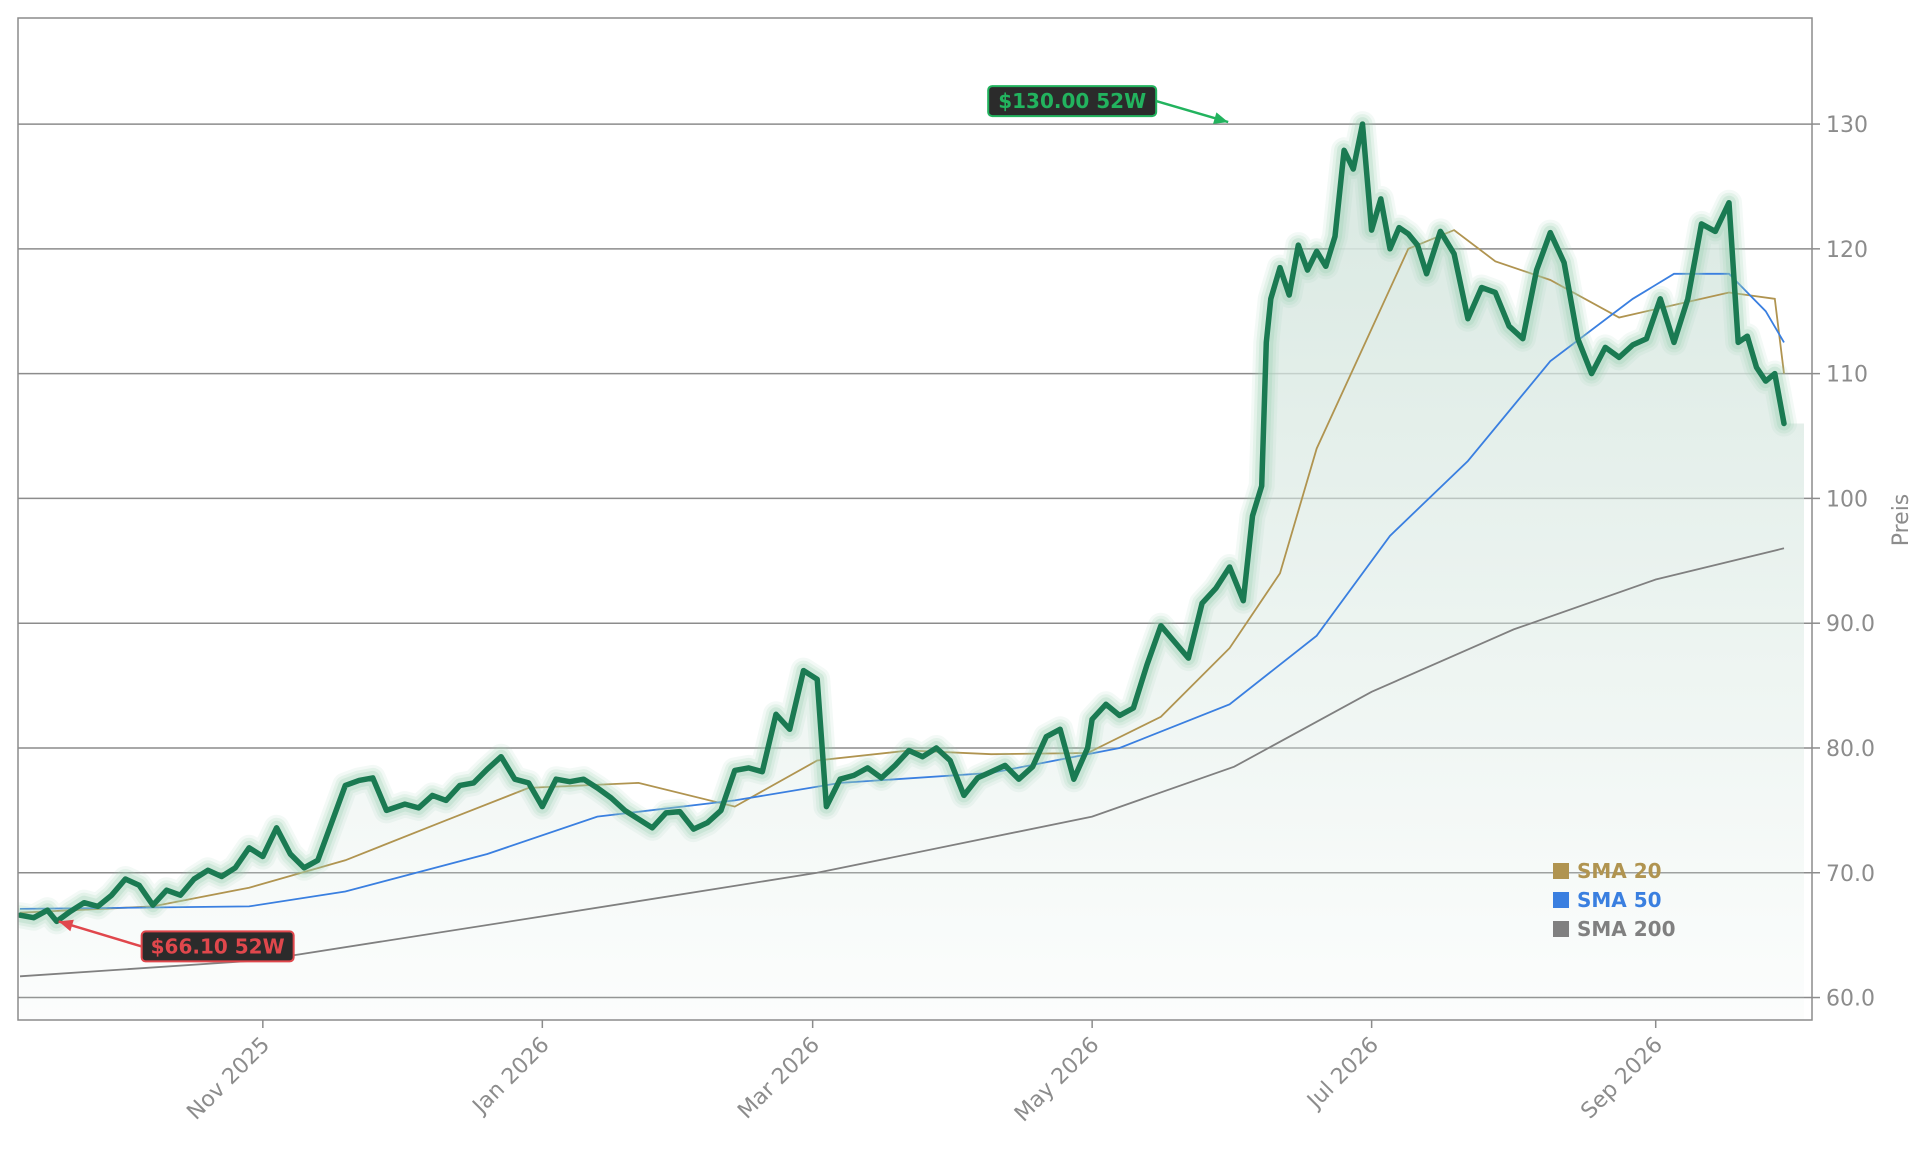  What do you see at coordinates (1850, 874) in the screenshot?
I see `y-tick-label: 70.0` at bounding box center [1850, 874].